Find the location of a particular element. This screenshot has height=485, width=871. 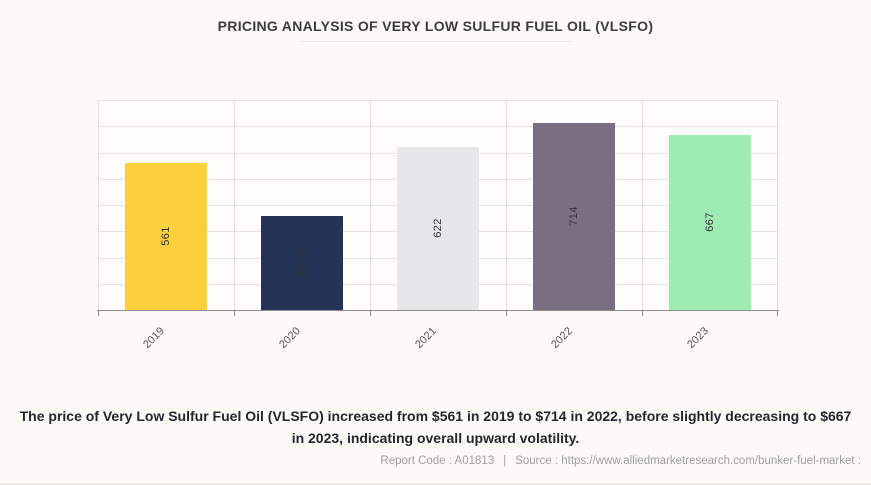

bar-2021: 622 is located at coordinates (438, 228).